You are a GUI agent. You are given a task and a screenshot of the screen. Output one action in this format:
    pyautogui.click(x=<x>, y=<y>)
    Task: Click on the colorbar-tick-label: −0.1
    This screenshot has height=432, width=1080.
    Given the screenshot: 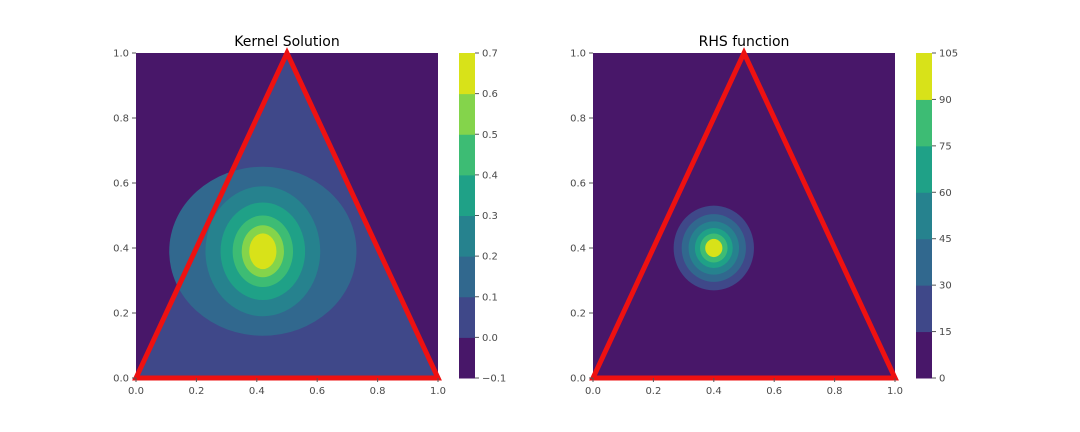 What is the action you would take?
    pyautogui.click(x=494, y=379)
    